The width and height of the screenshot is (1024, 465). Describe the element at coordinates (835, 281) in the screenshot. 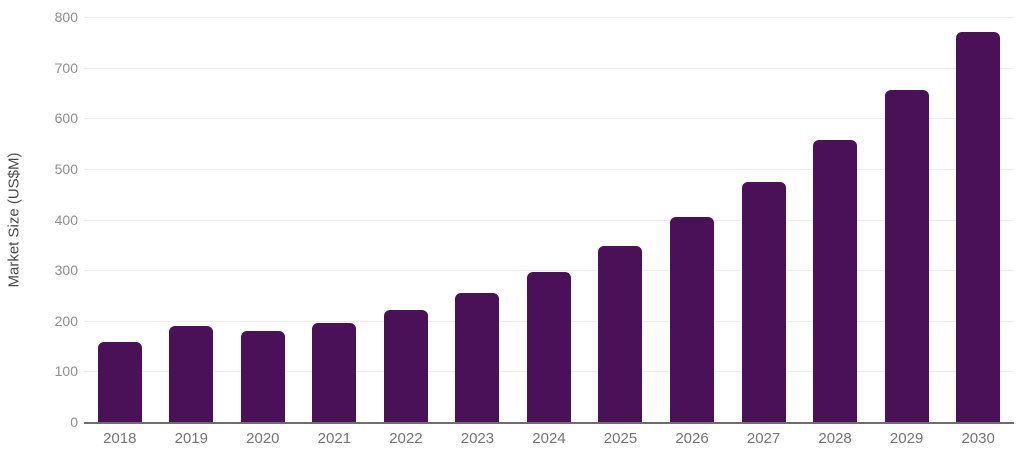

I see `bar-2028` at that location.